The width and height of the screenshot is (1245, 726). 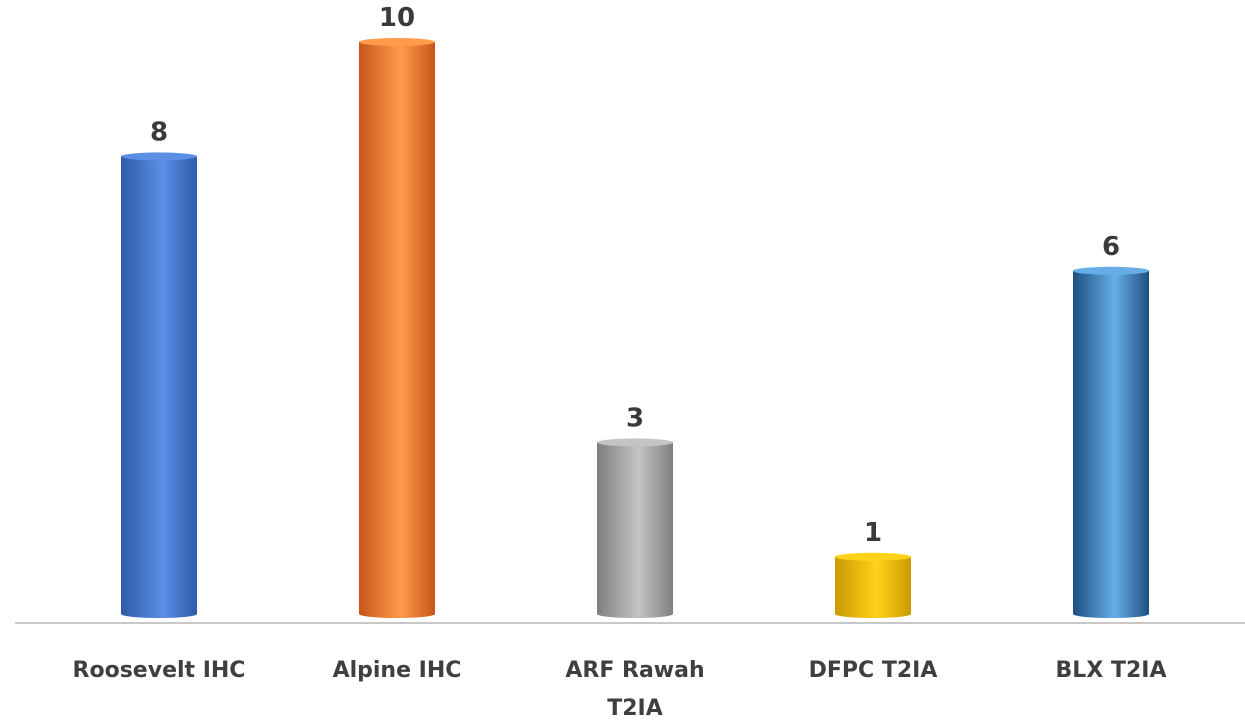 What do you see at coordinates (1111, 247) in the screenshot?
I see `data-label-4: 6` at bounding box center [1111, 247].